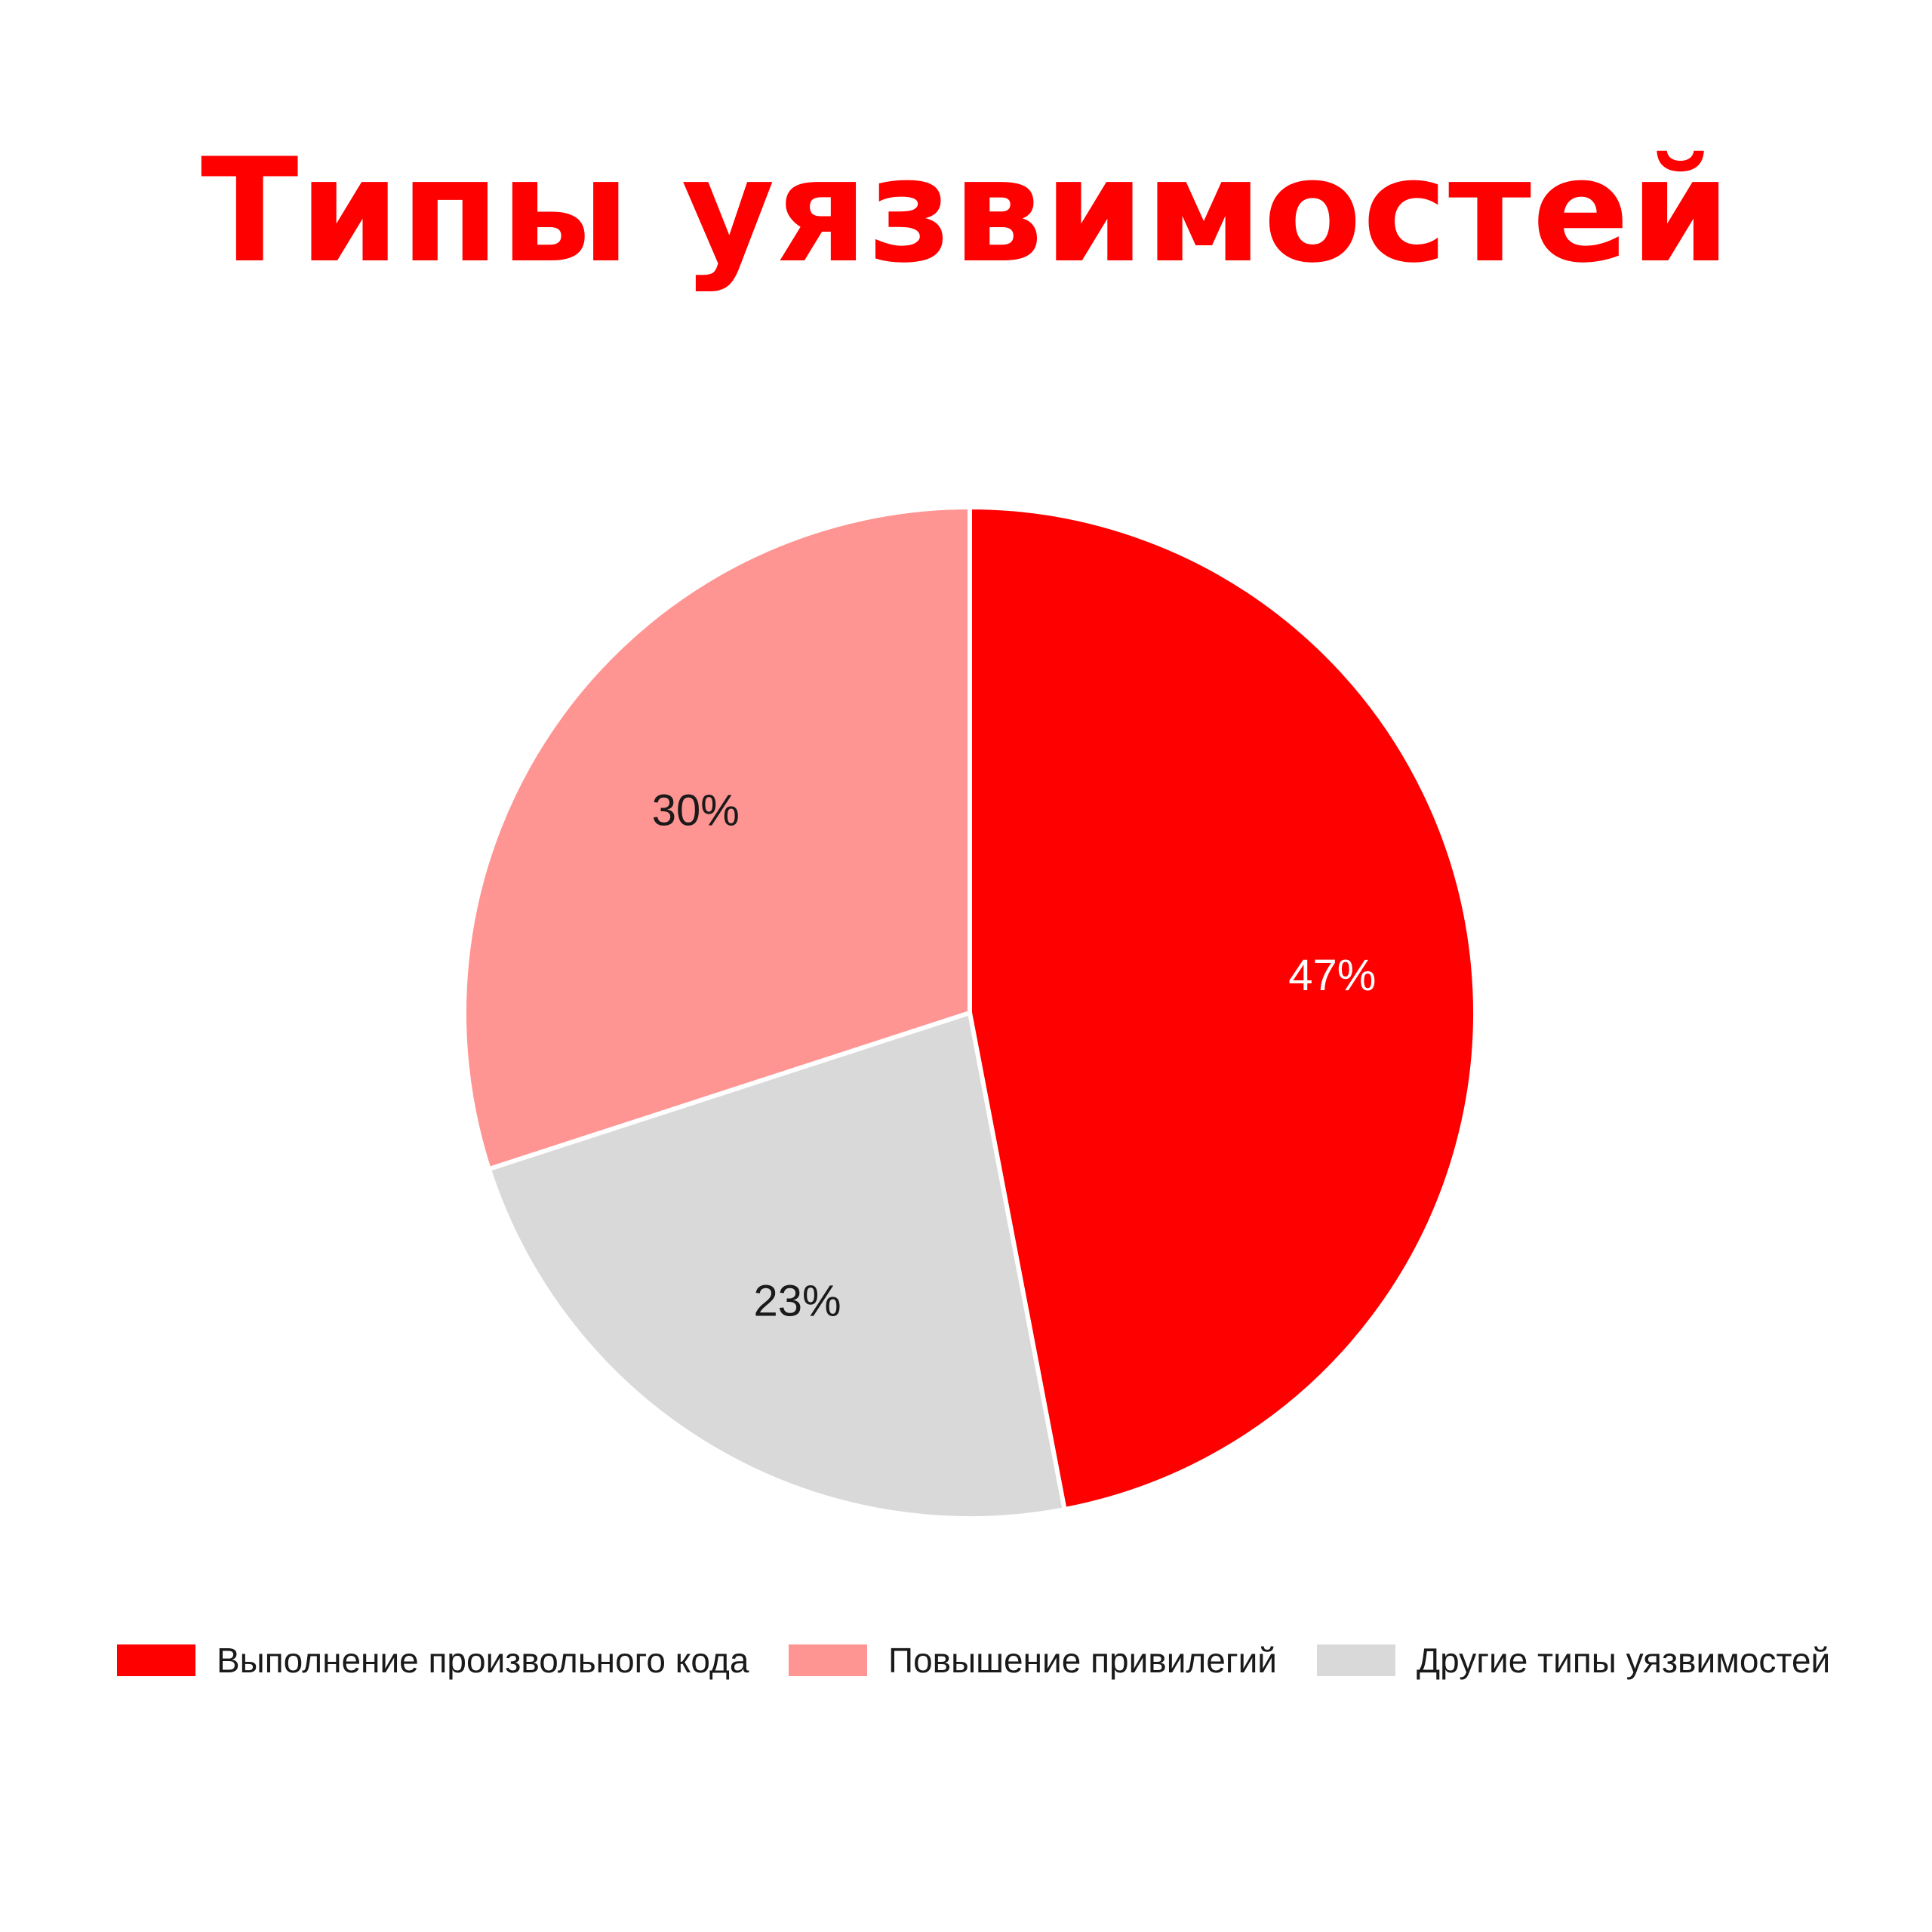 Image resolution: width=1932 pixels, height=1932 pixels. What do you see at coordinates (1624, 1660) in the screenshot?
I see `legend-label-other-vulnerabilities: Другие типы уязвимостей` at bounding box center [1624, 1660].